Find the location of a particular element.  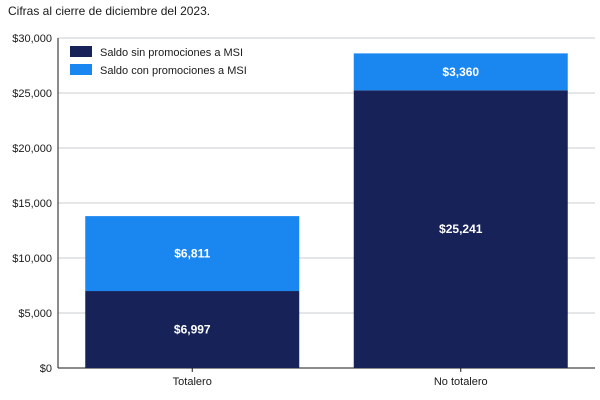

y-tick-label: $15,000 is located at coordinates (32, 204).